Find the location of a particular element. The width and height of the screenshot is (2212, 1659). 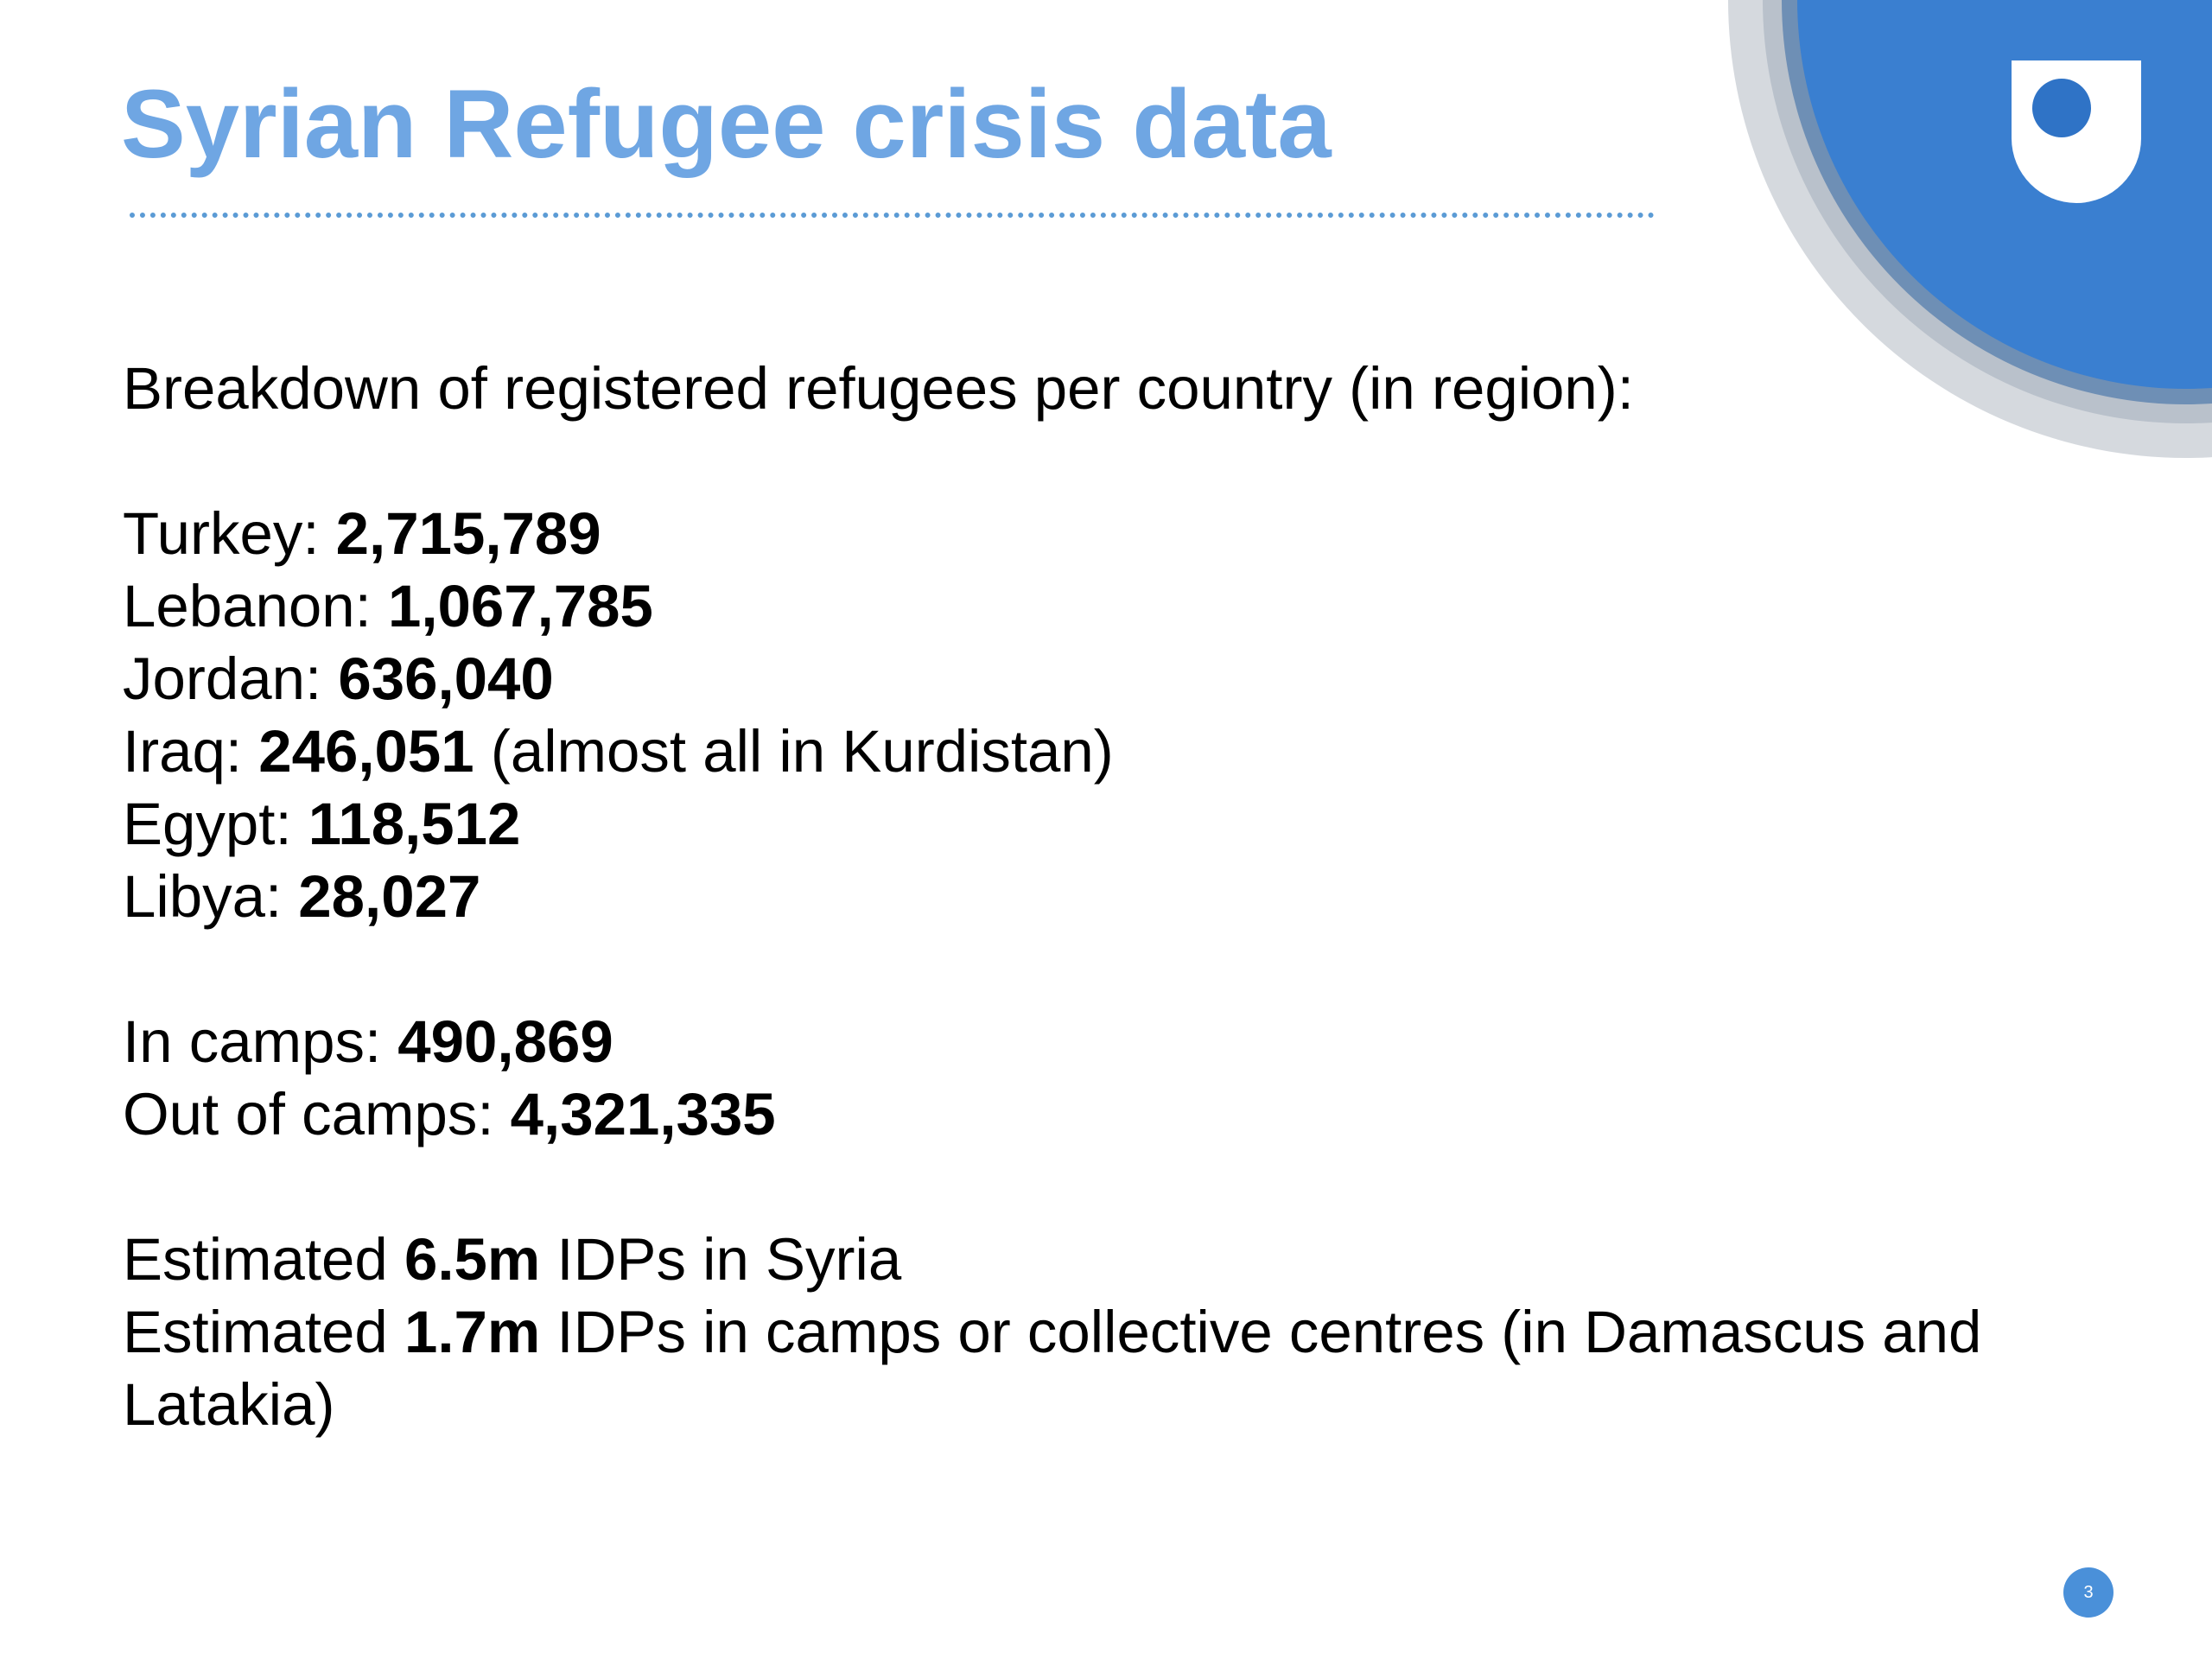

open-university-logo-icon is located at coordinates (1970, 229).